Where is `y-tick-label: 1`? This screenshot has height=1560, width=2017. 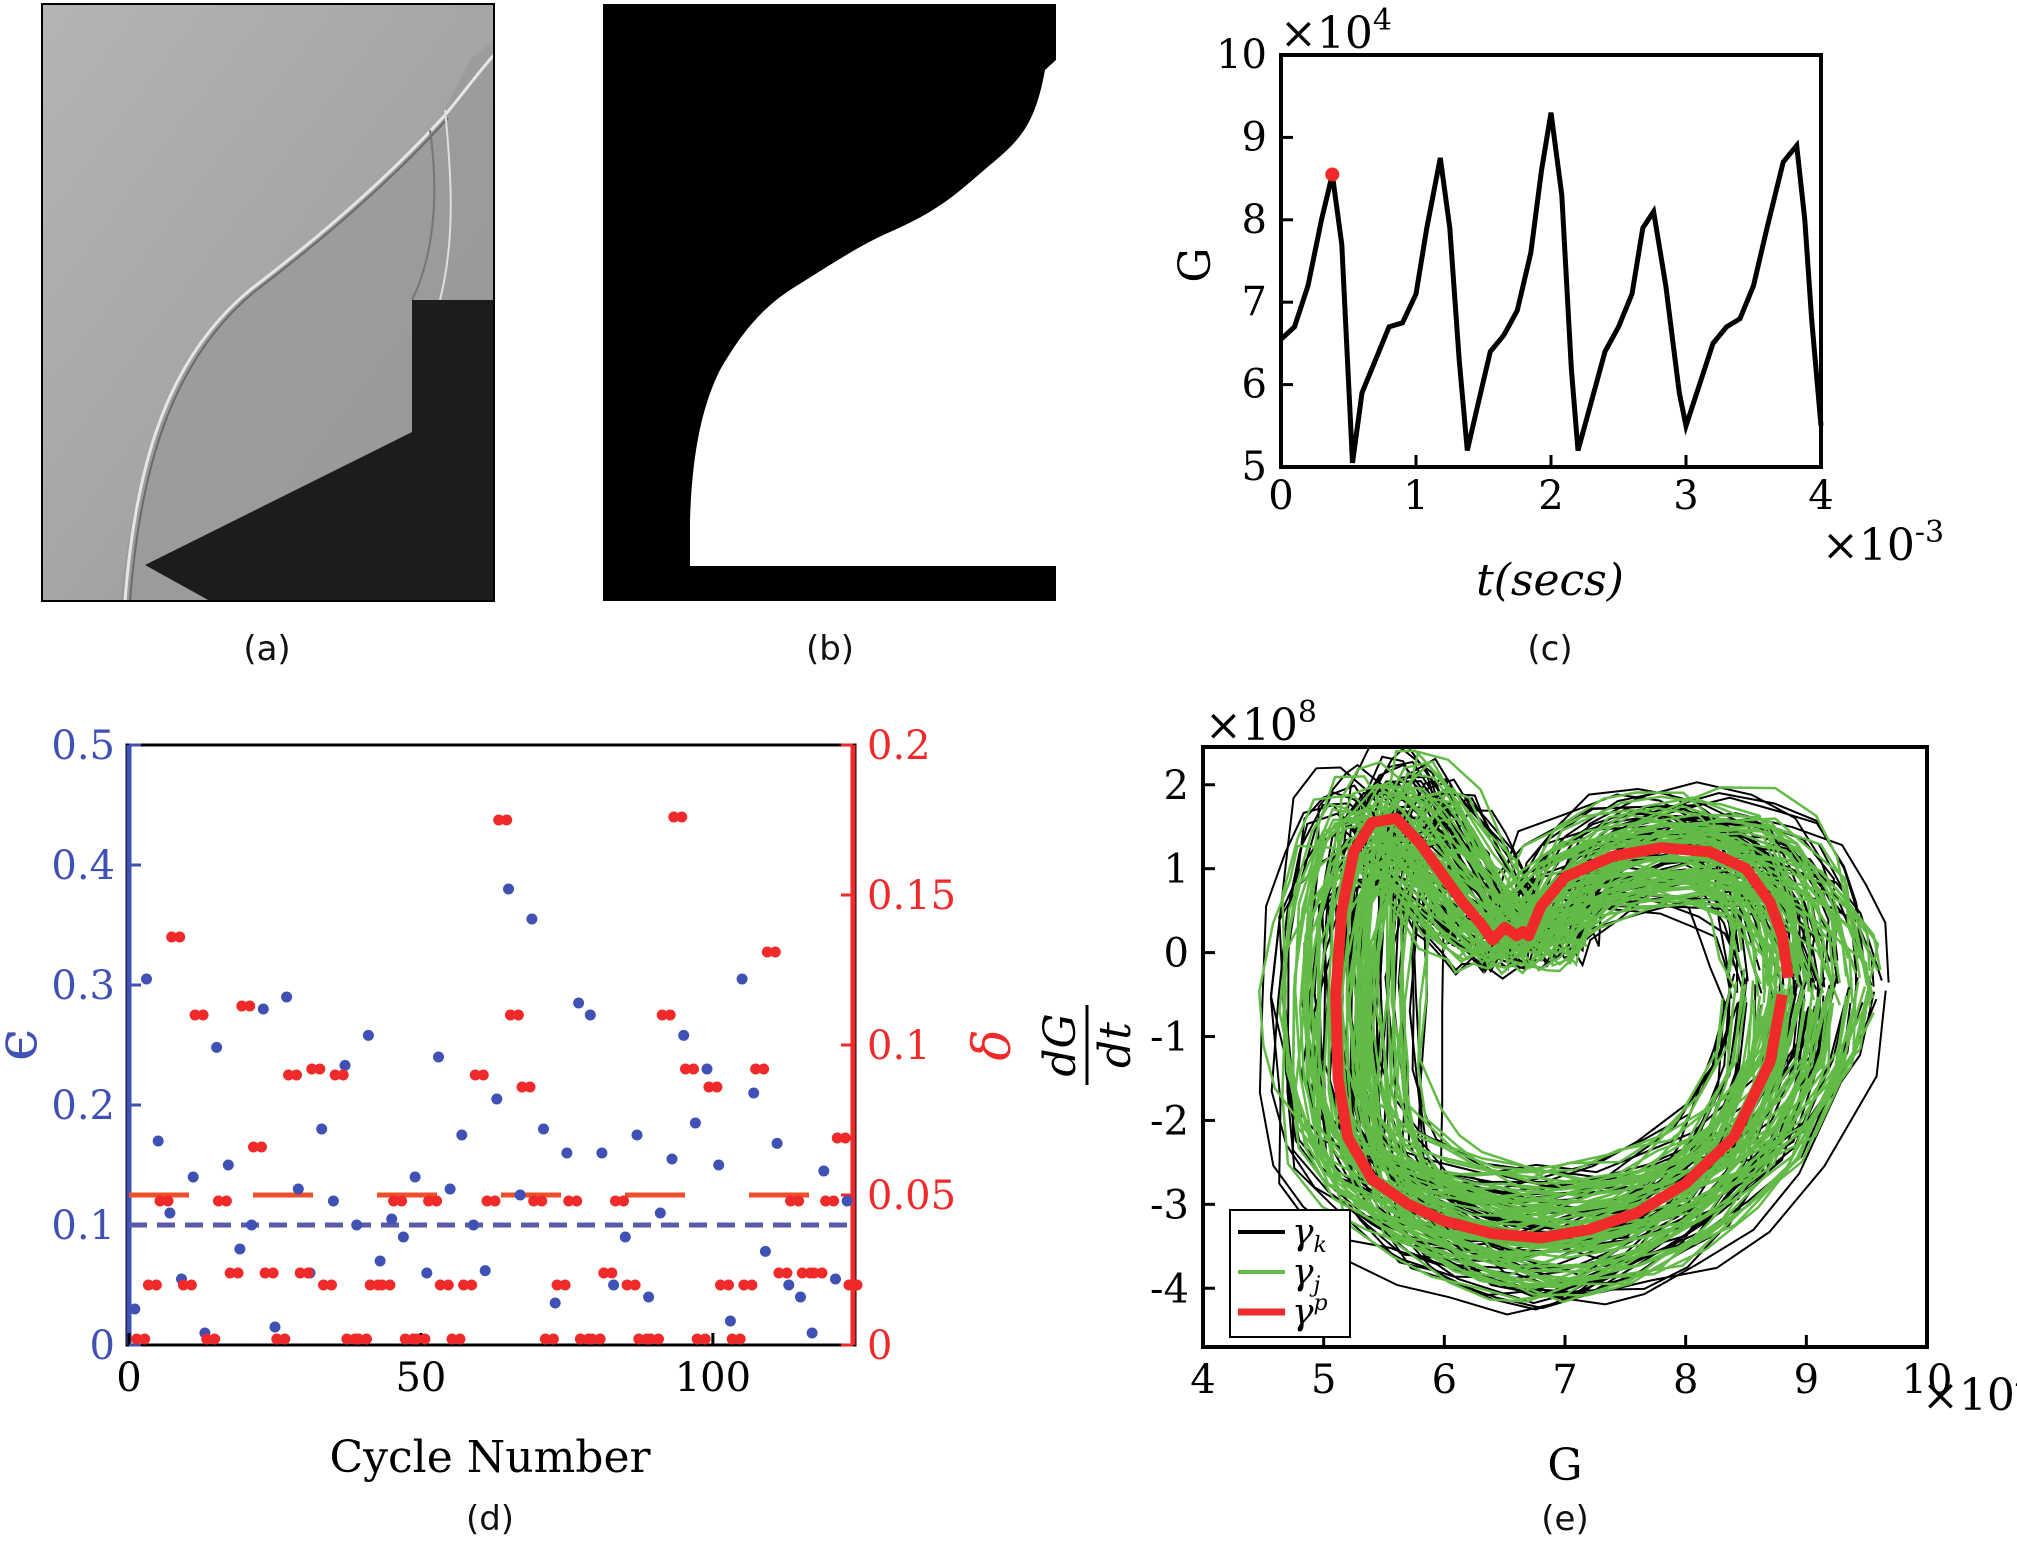 y-tick-label: 1 is located at coordinates (1176, 870).